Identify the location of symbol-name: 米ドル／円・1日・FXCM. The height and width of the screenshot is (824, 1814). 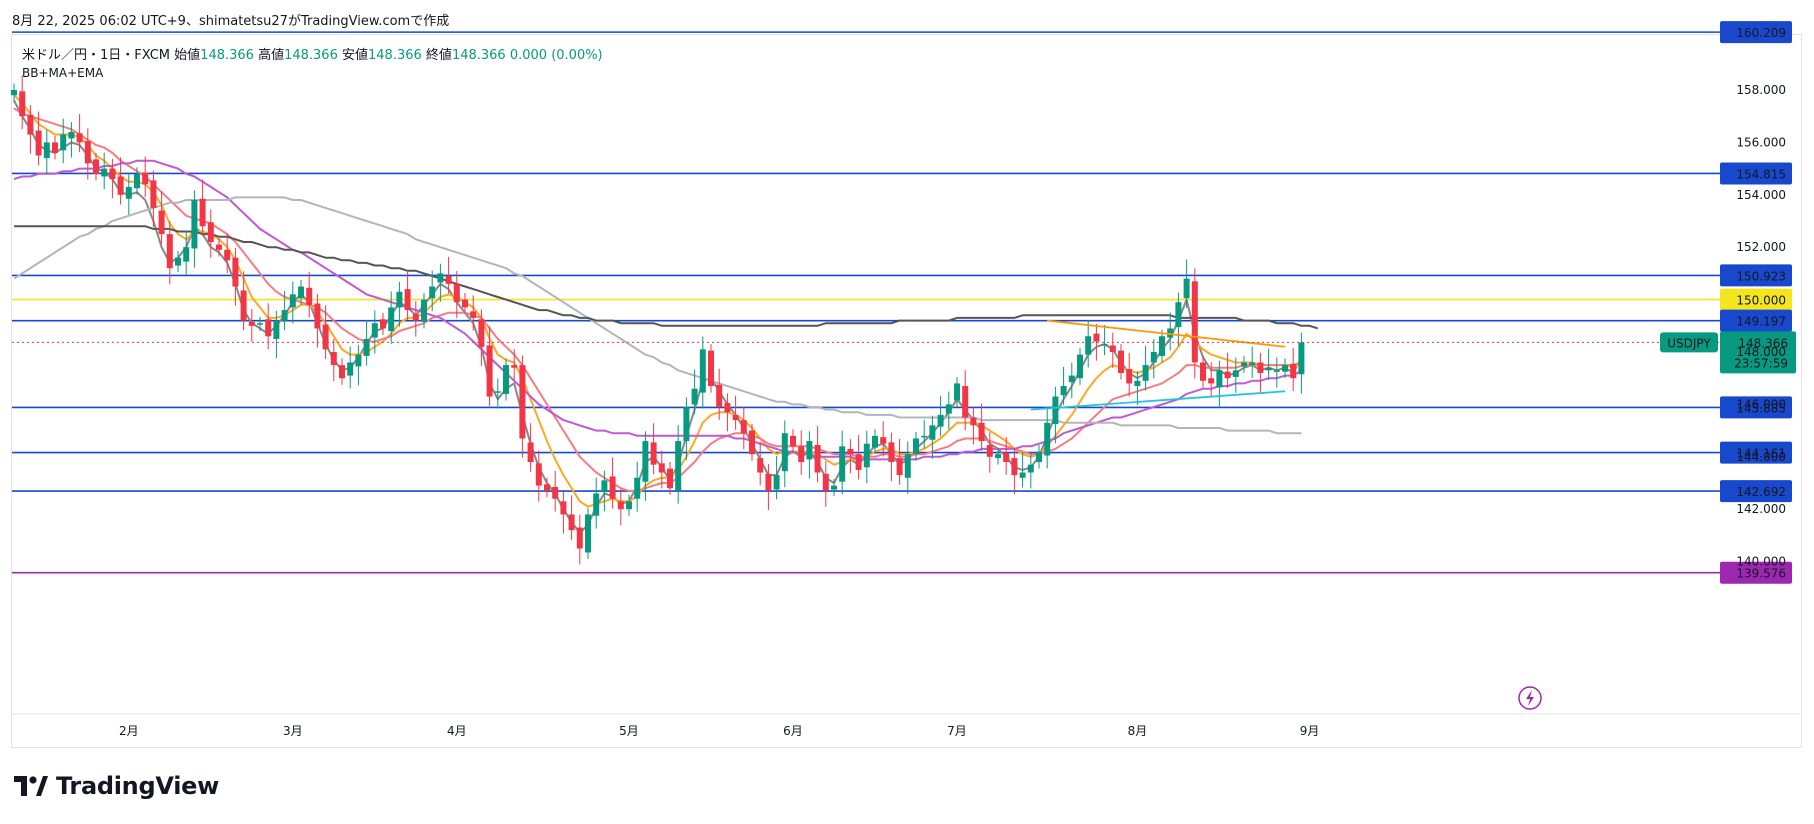
(96, 55).